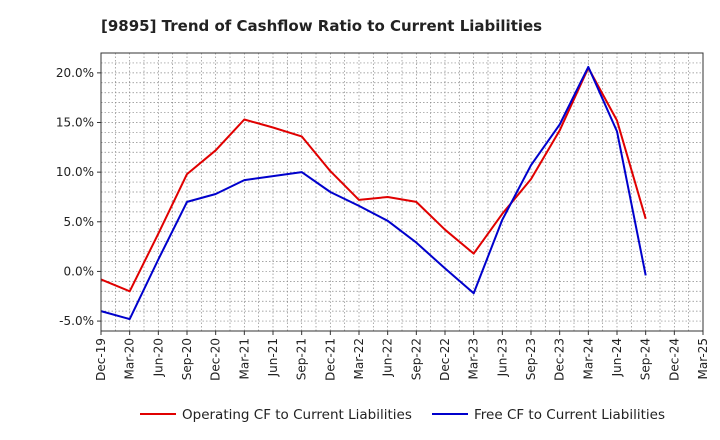 The height and width of the screenshot is (440, 720). I want to click on x-tick-label: Dec-20, so click(216, 359).